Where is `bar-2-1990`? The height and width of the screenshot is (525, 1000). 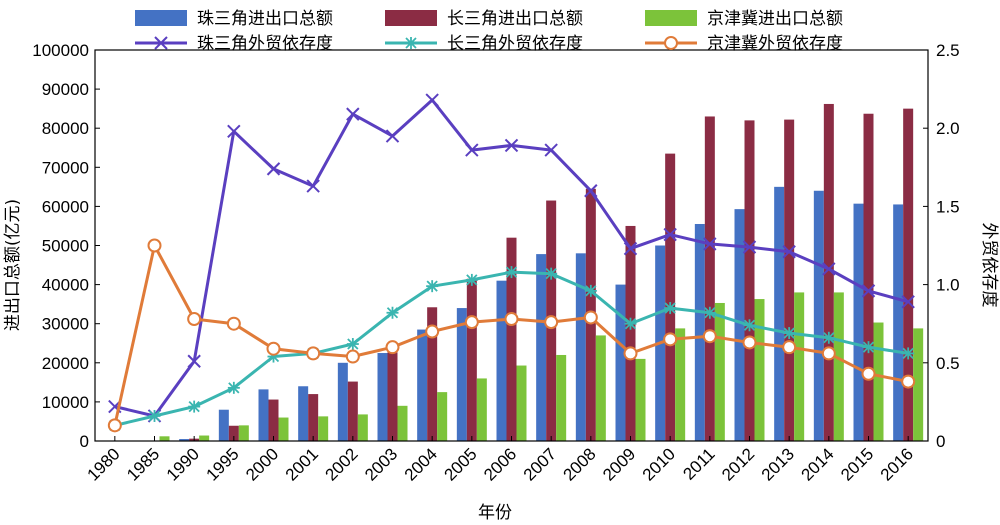 bar-2-1990 is located at coordinates (204, 438).